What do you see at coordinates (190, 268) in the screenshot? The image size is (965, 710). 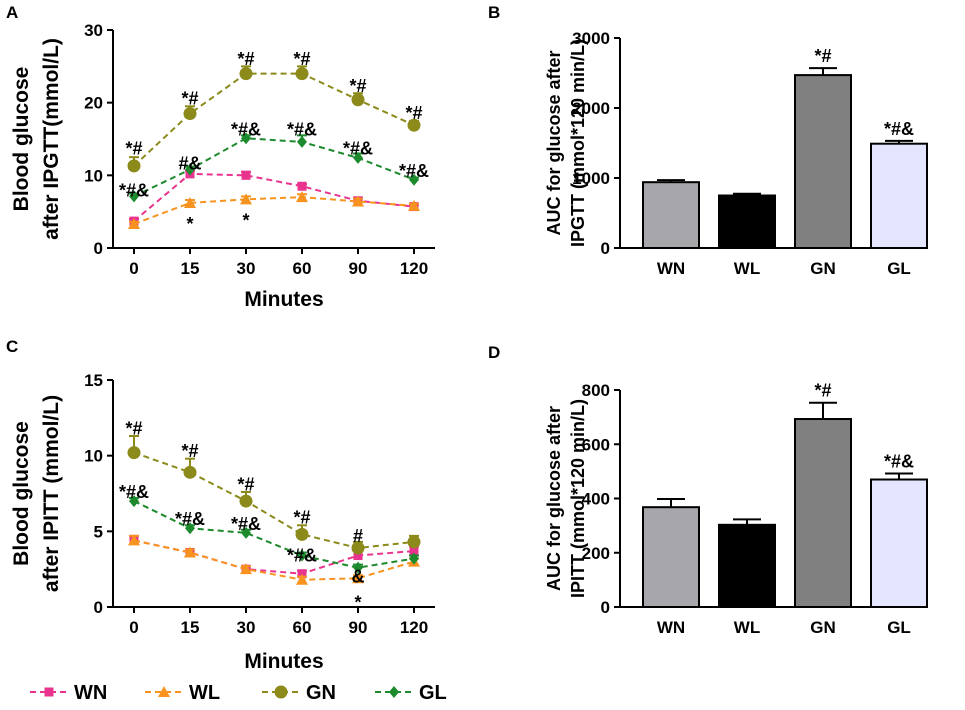 I see `x-tick-label: 15` at bounding box center [190, 268].